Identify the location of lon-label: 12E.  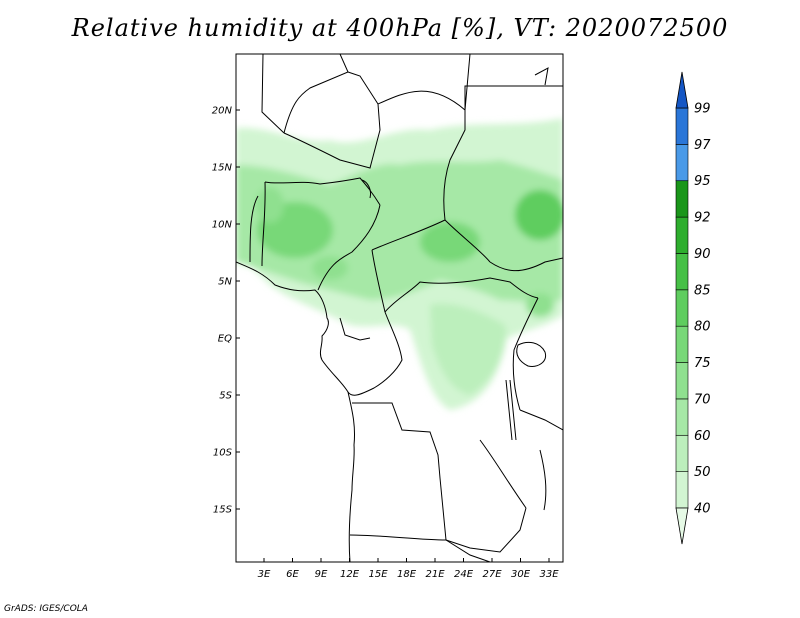
(350, 574).